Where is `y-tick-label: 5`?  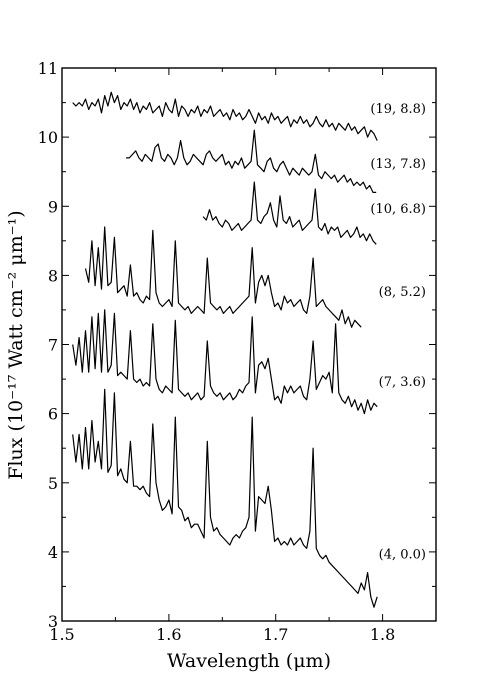
y-tick-label: 5 is located at coordinates (53, 483).